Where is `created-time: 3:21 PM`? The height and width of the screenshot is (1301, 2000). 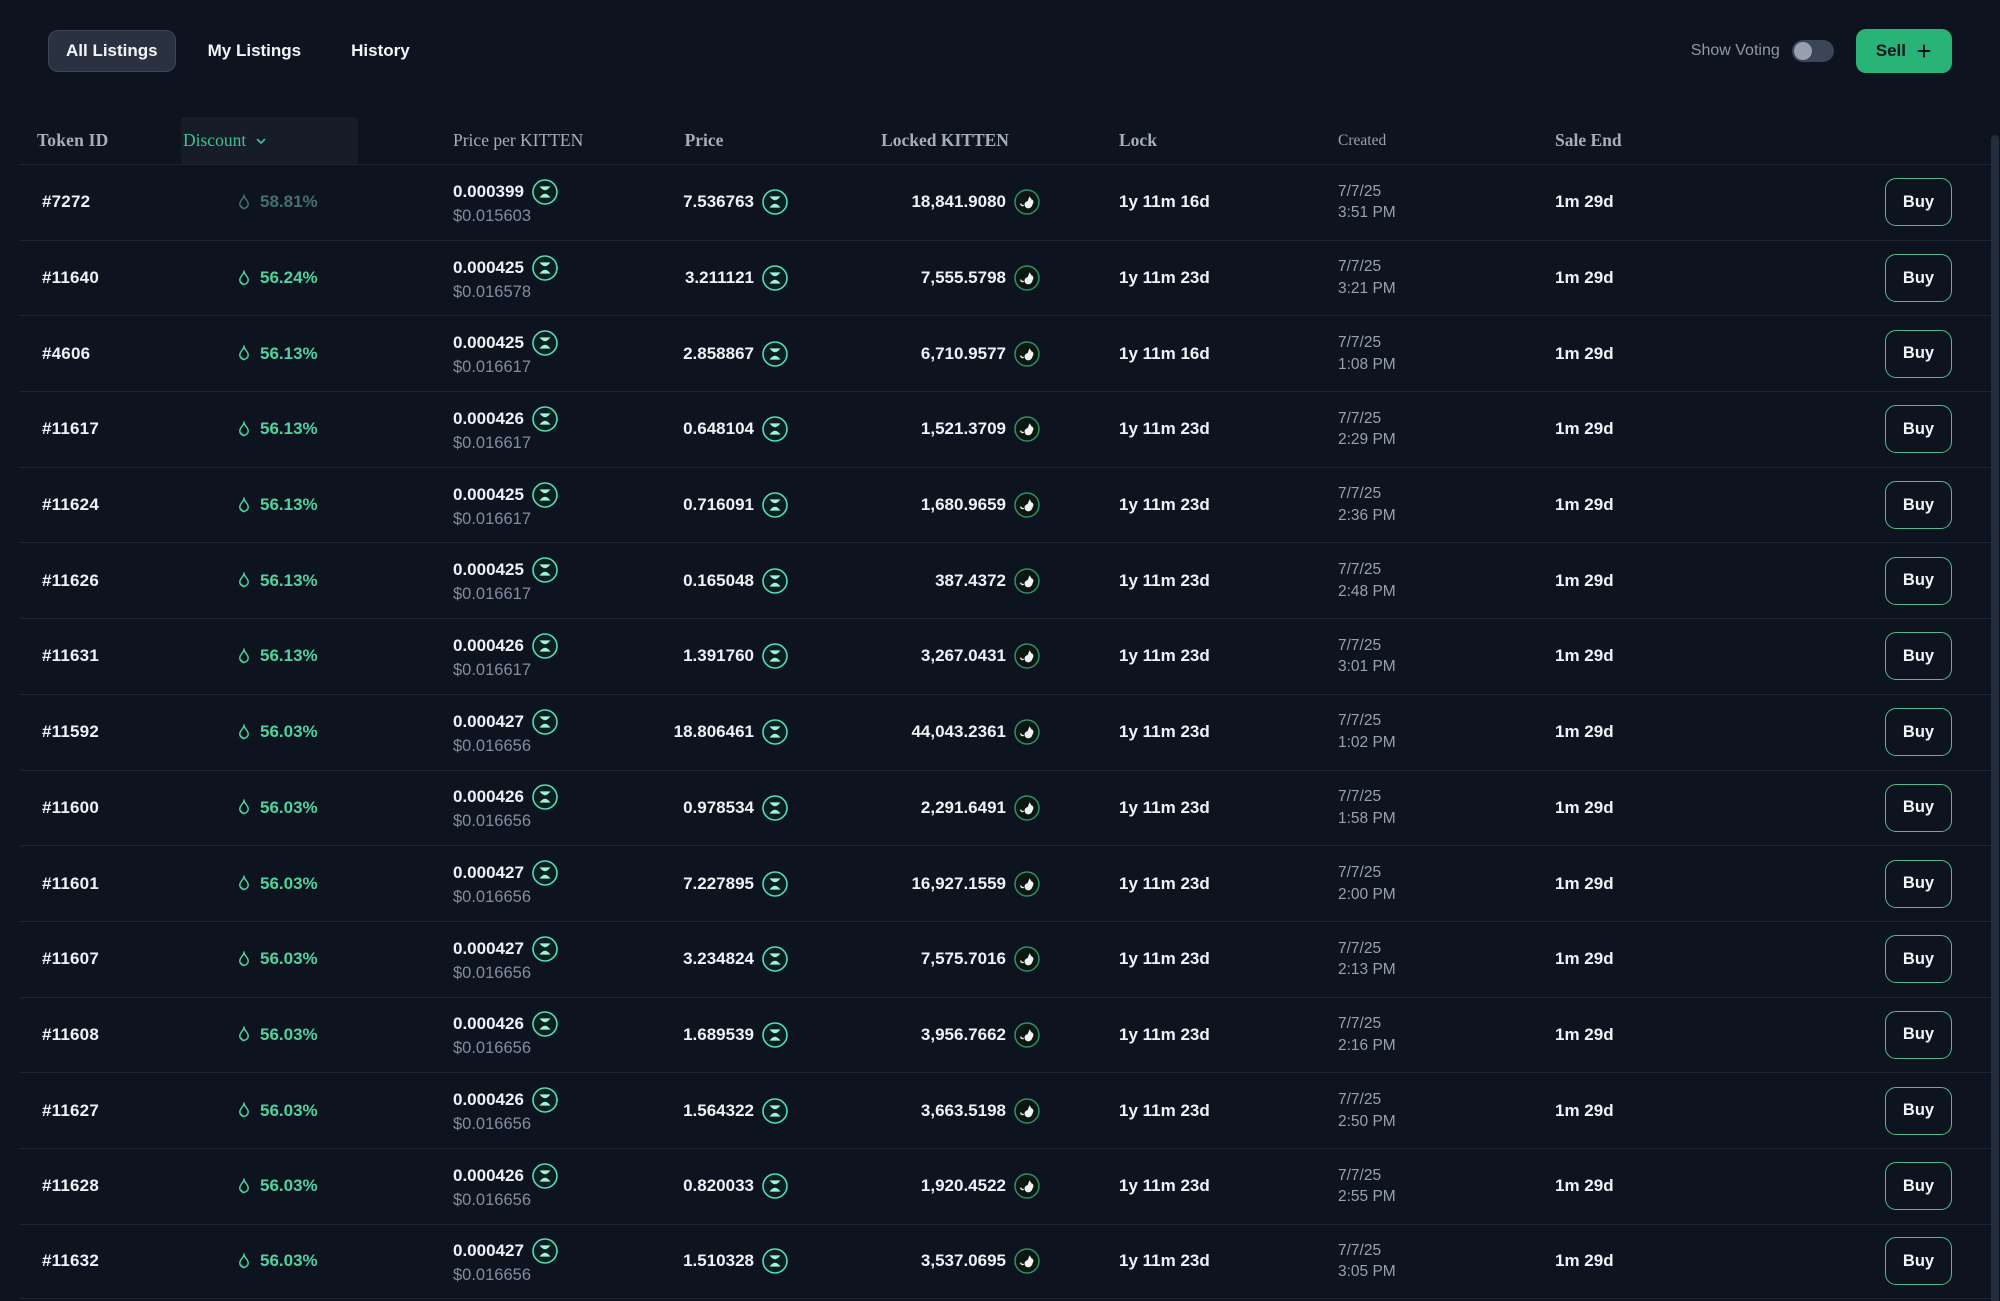 created-time: 3:21 PM is located at coordinates (1367, 289).